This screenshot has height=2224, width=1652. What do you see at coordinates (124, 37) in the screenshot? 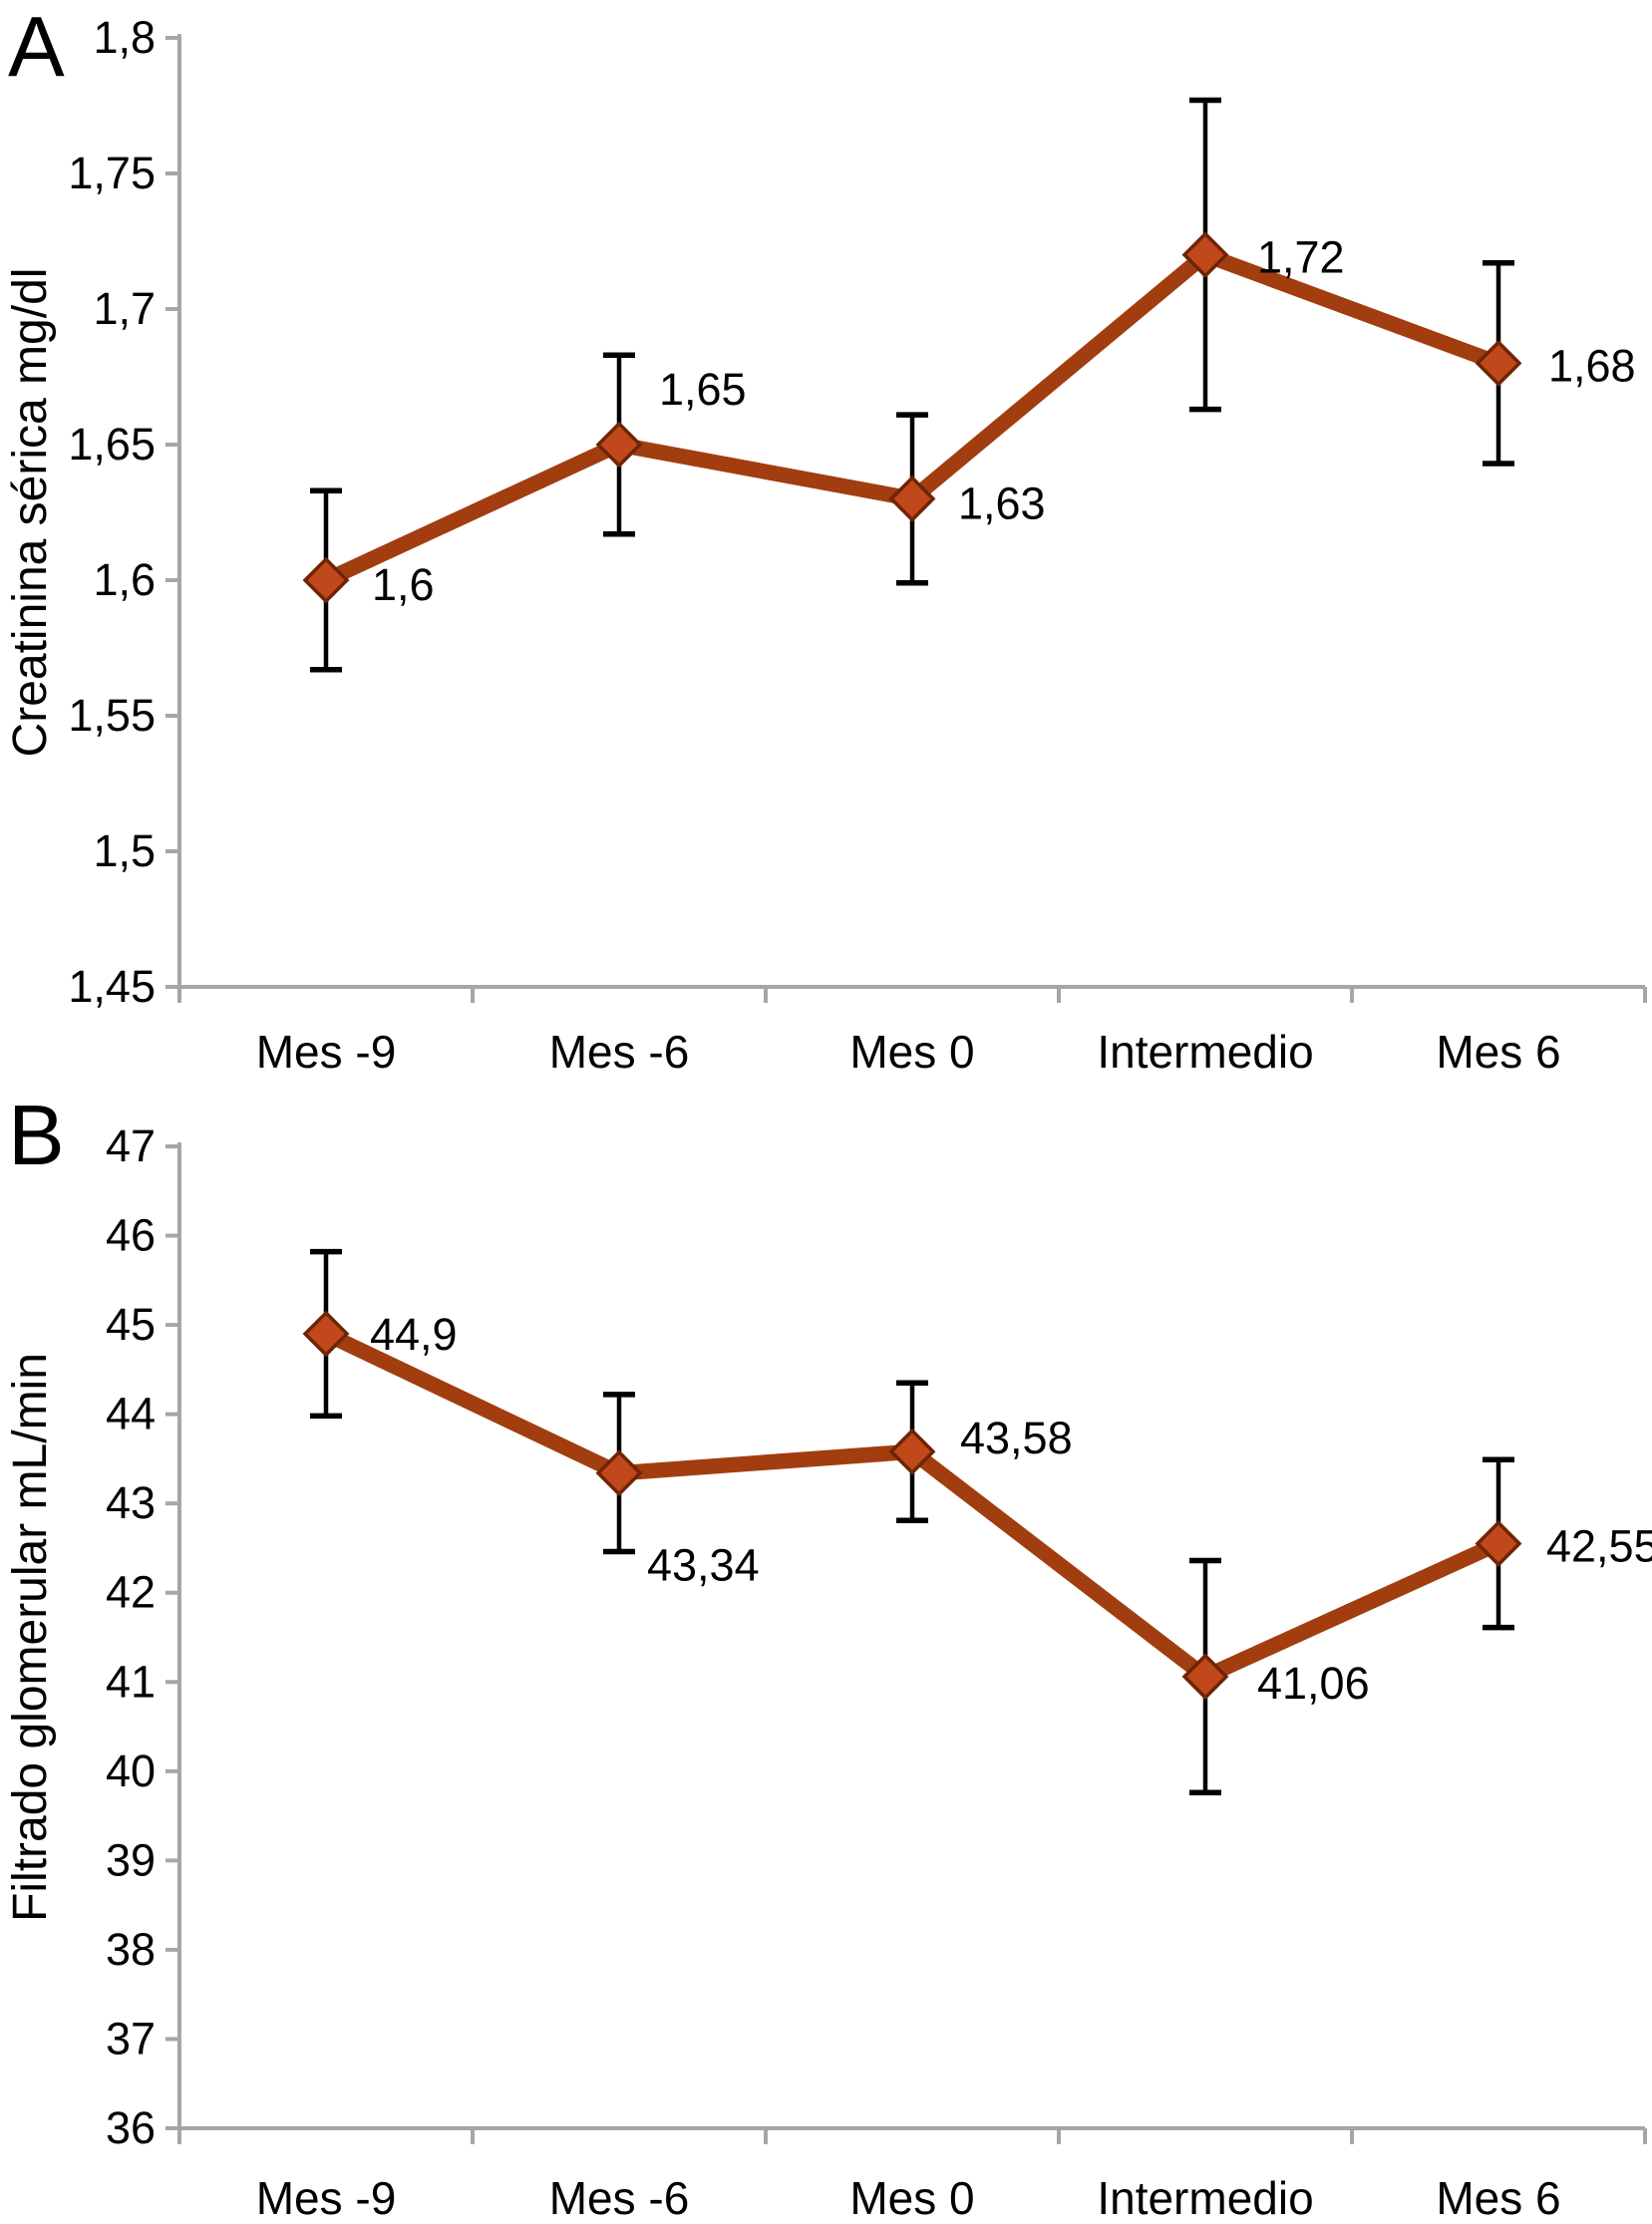
I see `y-tick-label: 1,8` at bounding box center [124, 37].